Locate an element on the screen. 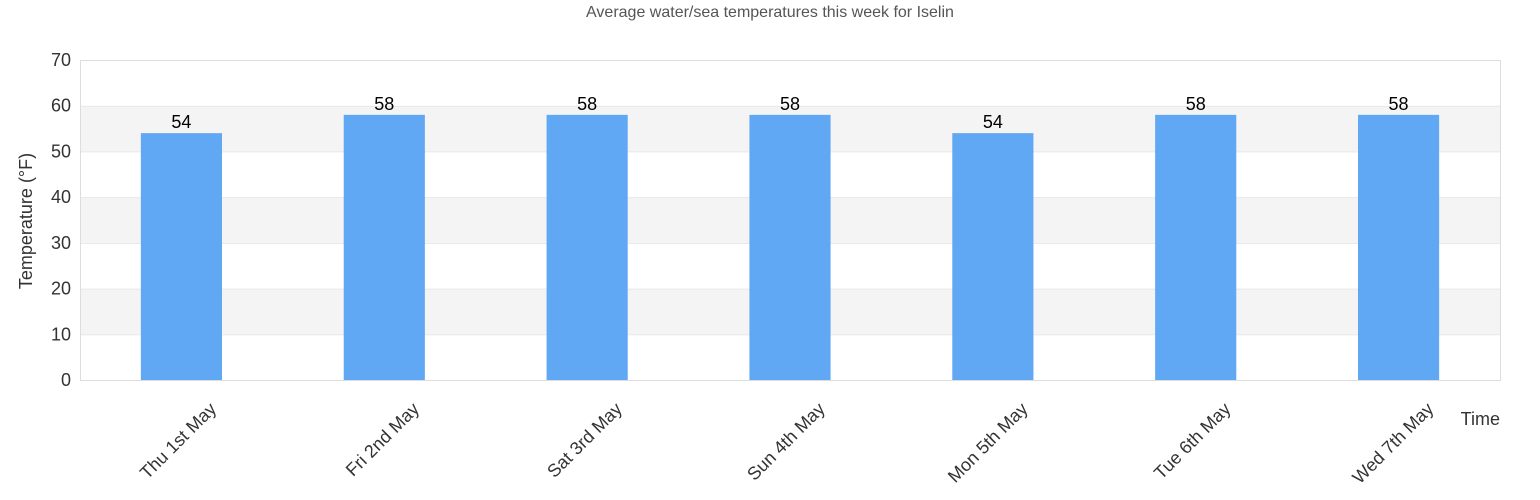  x-tick-label: Sat 3rd May is located at coordinates (584, 440).